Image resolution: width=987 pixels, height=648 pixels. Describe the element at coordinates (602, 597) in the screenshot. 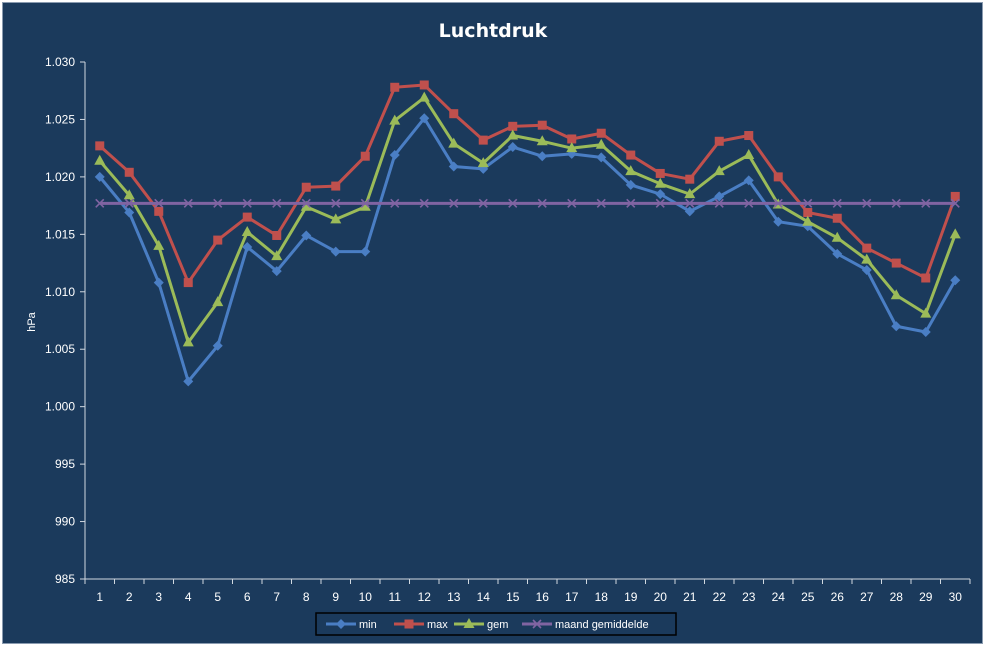

I see `x-tick-label: 18` at that location.